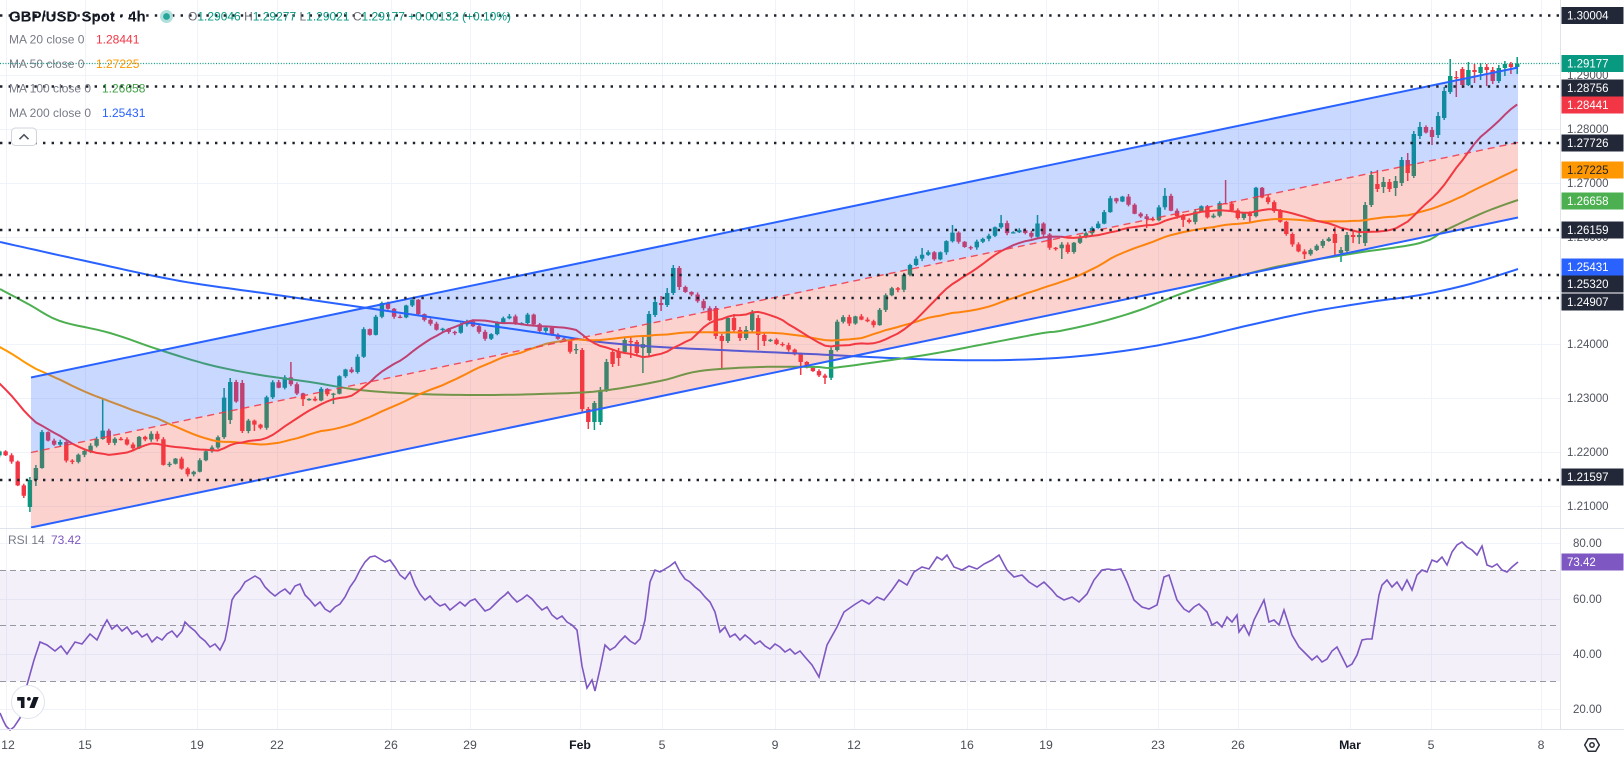  What do you see at coordinates (47, 40) in the screenshot?
I see `svg-text: MA 20 close 0` at bounding box center [47, 40].